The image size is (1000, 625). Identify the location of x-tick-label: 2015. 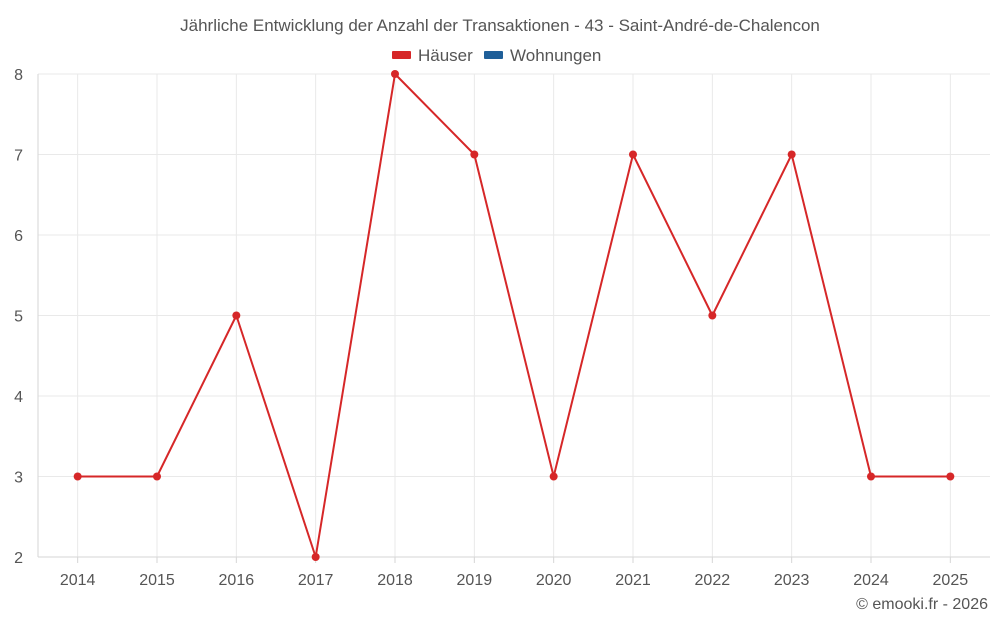
(157, 580).